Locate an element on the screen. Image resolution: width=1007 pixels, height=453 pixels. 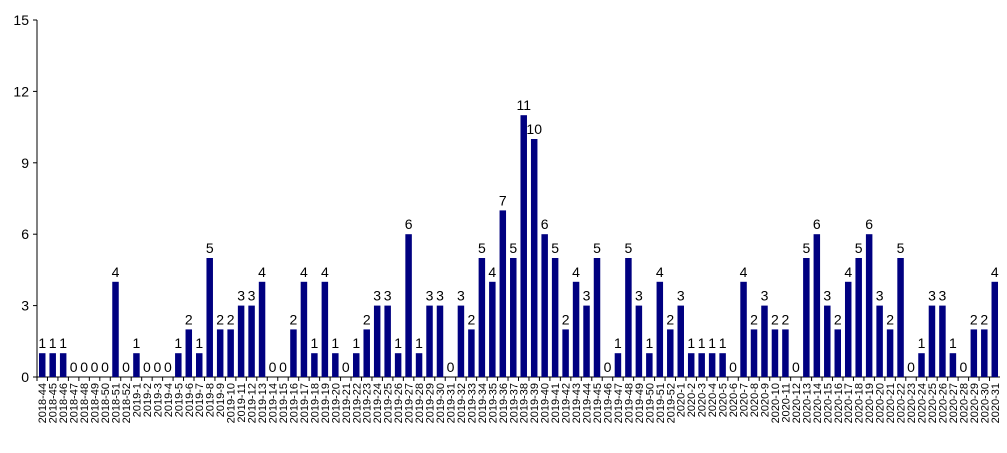
x-tick-label: 2020-21 is located at coordinates (891, 403).